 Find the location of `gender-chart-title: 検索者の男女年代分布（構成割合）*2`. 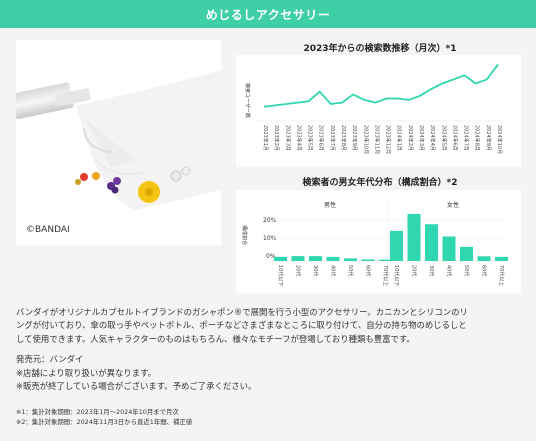

gender-chart-title: 検索者の男女年代分布（構成割合）*2 is located at coordinates (380, 183).